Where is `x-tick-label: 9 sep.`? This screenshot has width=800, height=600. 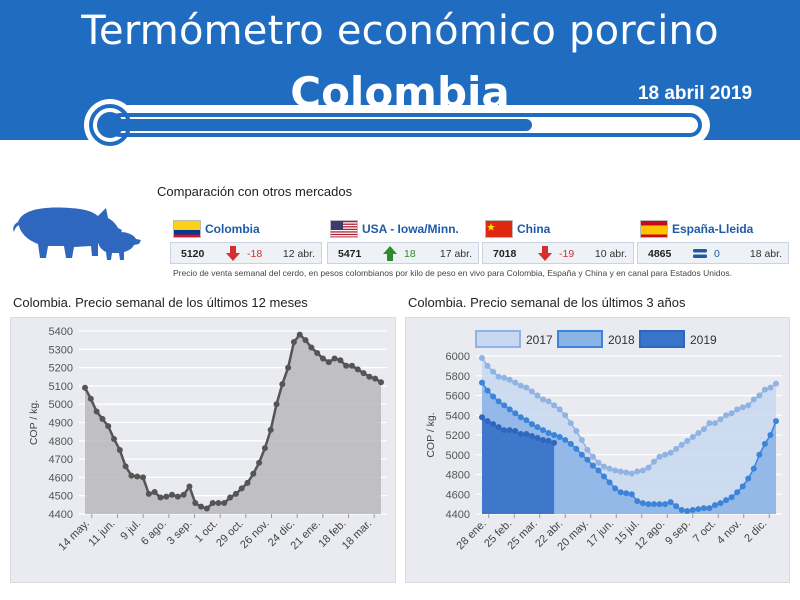
x-tick-label: 9 sep. is located at coordinates (678, 533).